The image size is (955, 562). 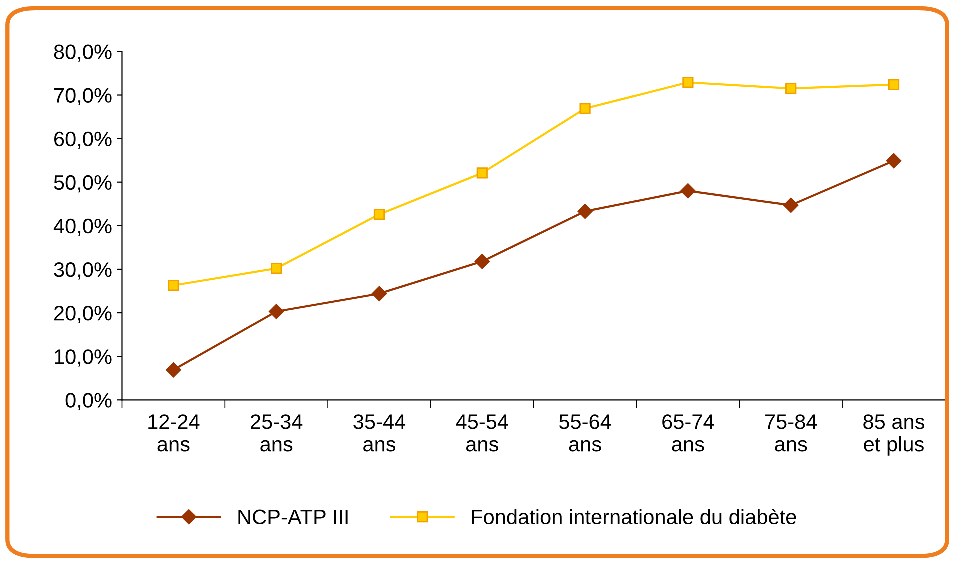 I want to click on y-tick-label: 0,0%, so click(x=89, y=401).